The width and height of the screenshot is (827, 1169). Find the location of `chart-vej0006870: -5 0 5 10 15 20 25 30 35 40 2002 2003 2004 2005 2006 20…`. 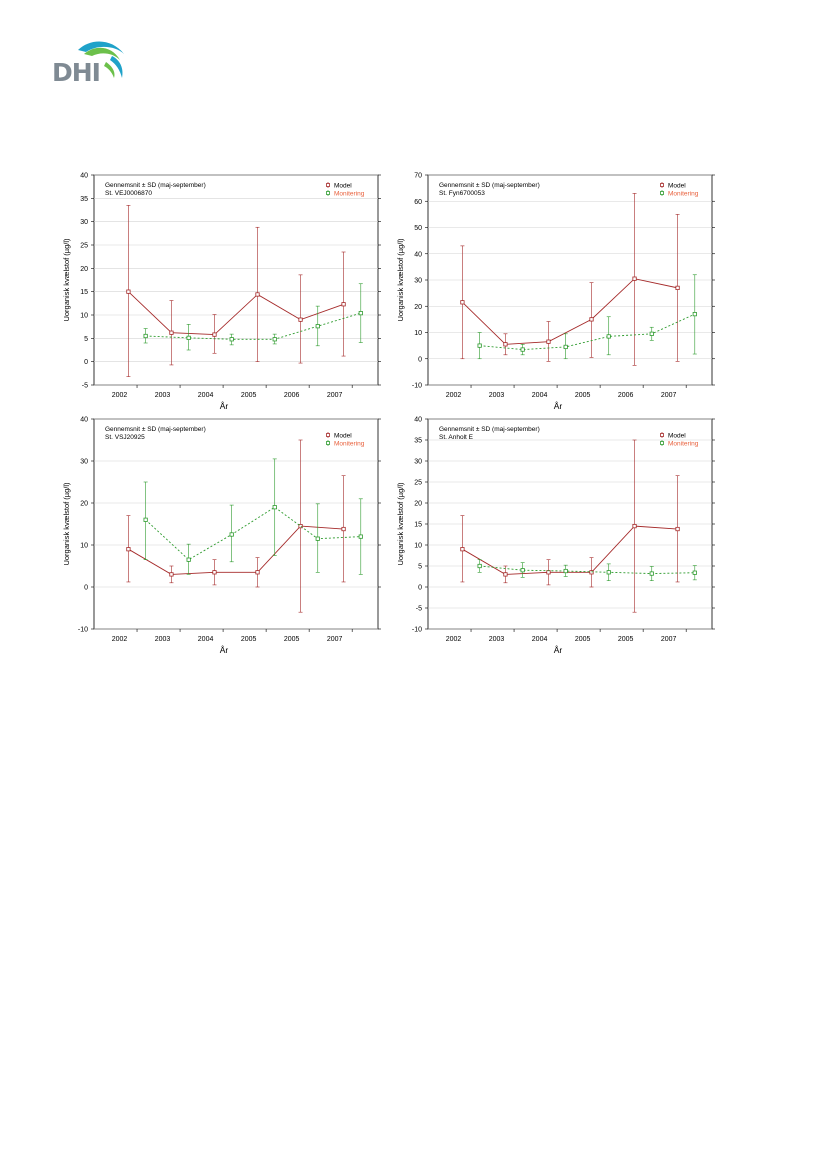

chart-vej0006870: -5 0 5 10 15 20 25 30 35 40 2002 2003 2004 2005 2006 20… is located at coordinates (221, 291).